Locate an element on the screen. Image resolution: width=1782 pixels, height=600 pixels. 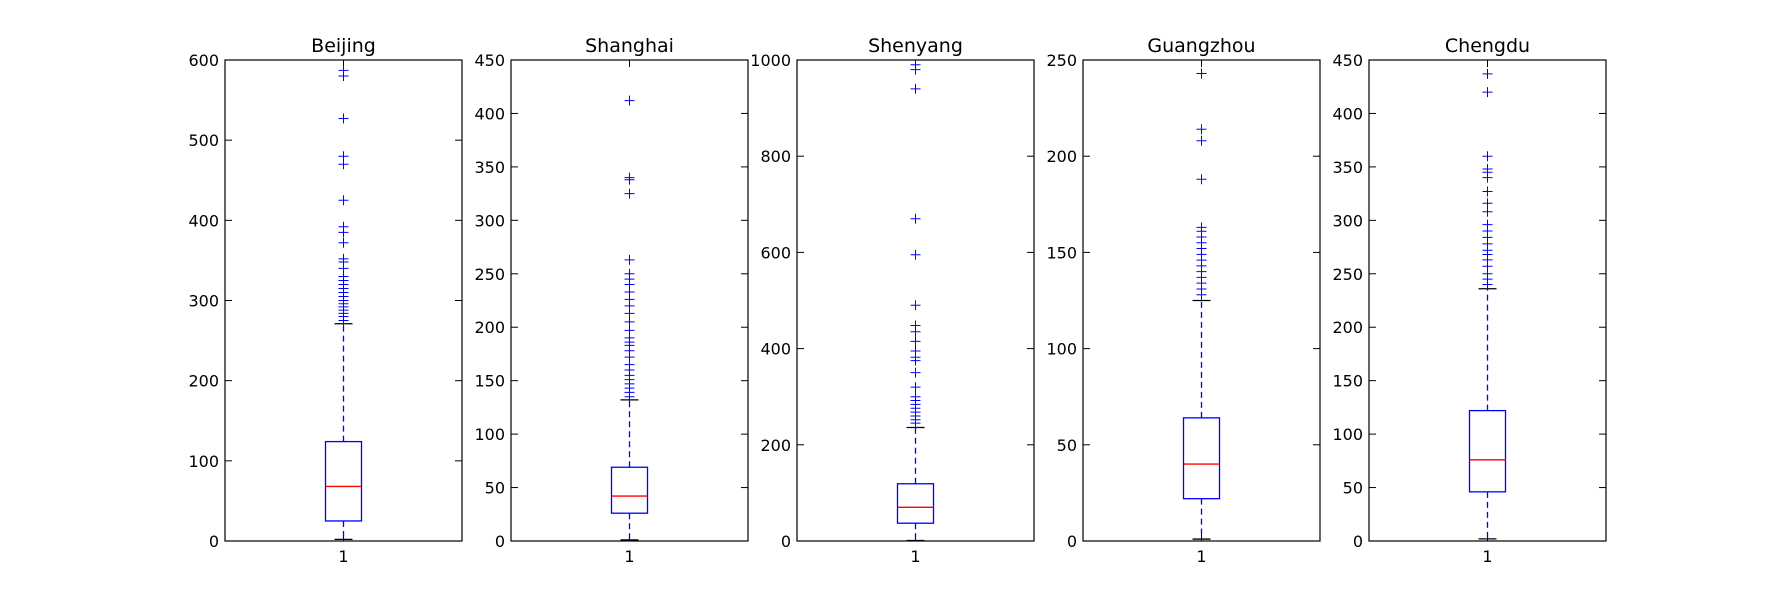
panel-chengdu: Chengdu 0 50 100 150 200 250 300 350 400 450 1 is located at coordinates (1469, 300).